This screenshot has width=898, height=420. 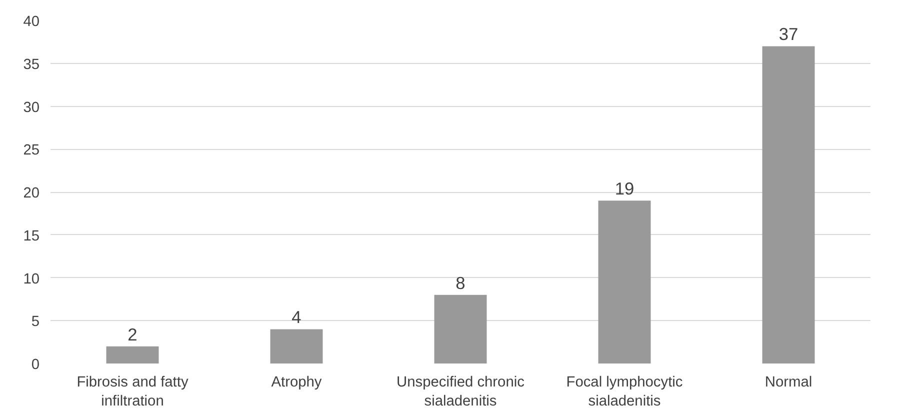 I want to click on x-tick-label: Focal lymphocytic sialadenitis, so click(x=624, y=392).